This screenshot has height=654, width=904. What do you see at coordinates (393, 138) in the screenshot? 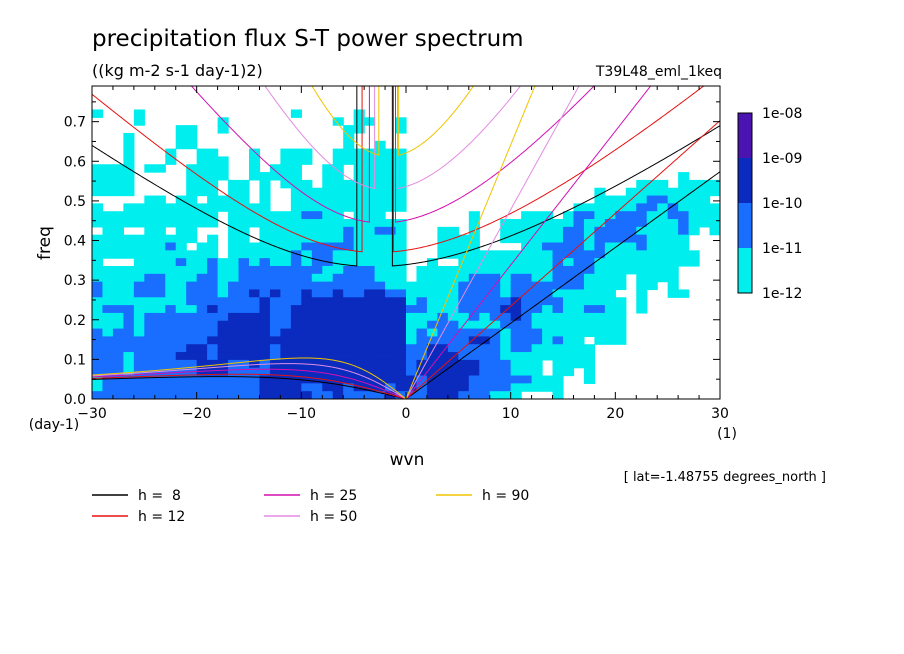
I see `inertia-gravity-curve` at bounding box center [393, 138].